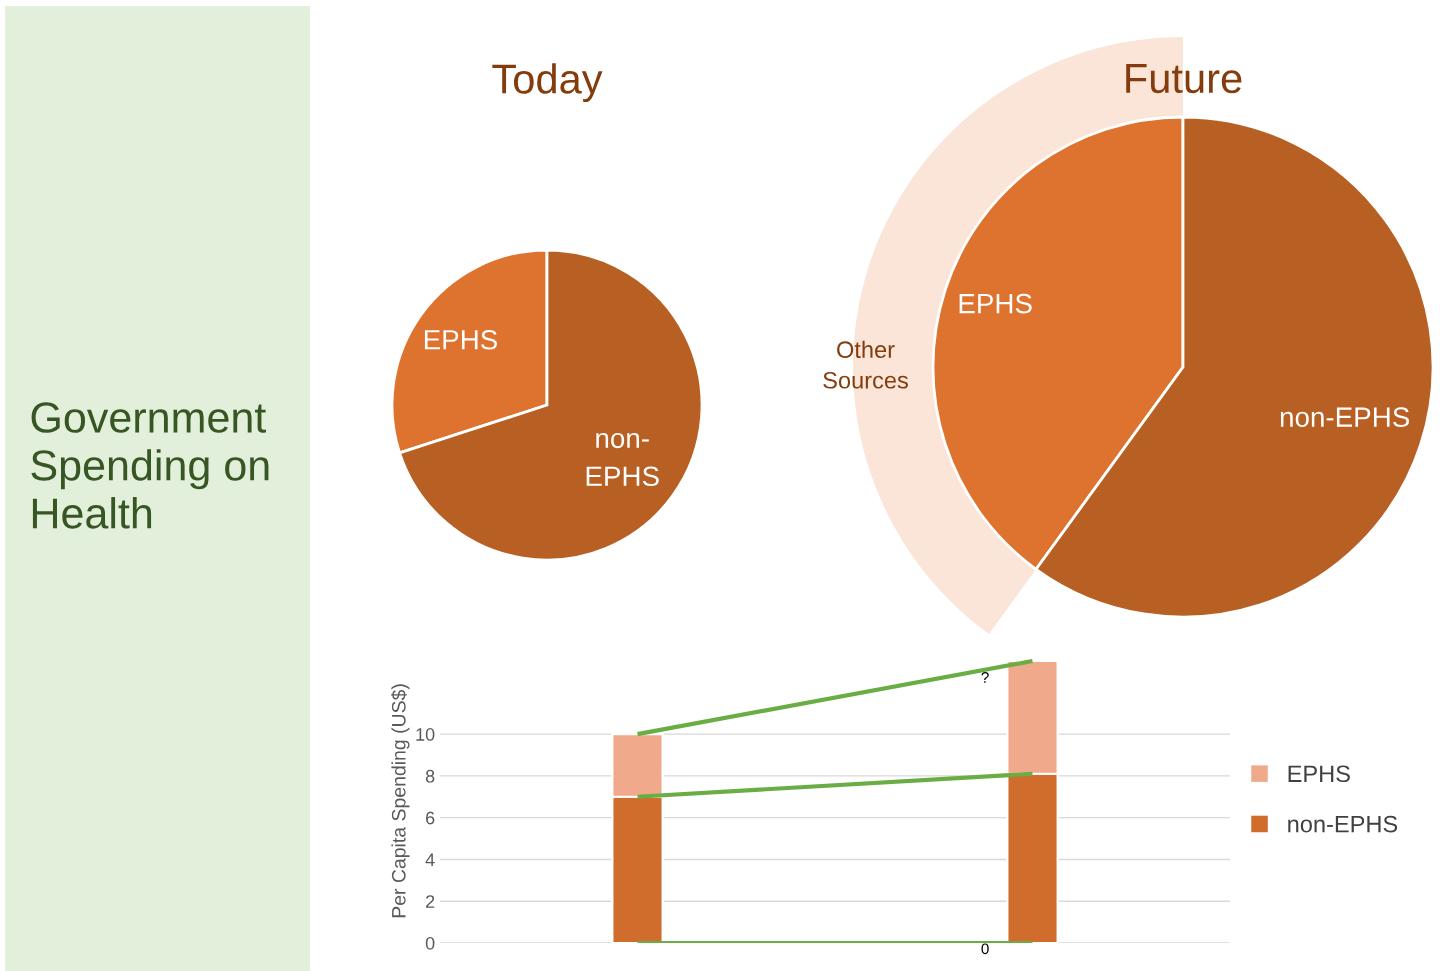  I want to click on y-tick-label: 8, so click(430, 776).